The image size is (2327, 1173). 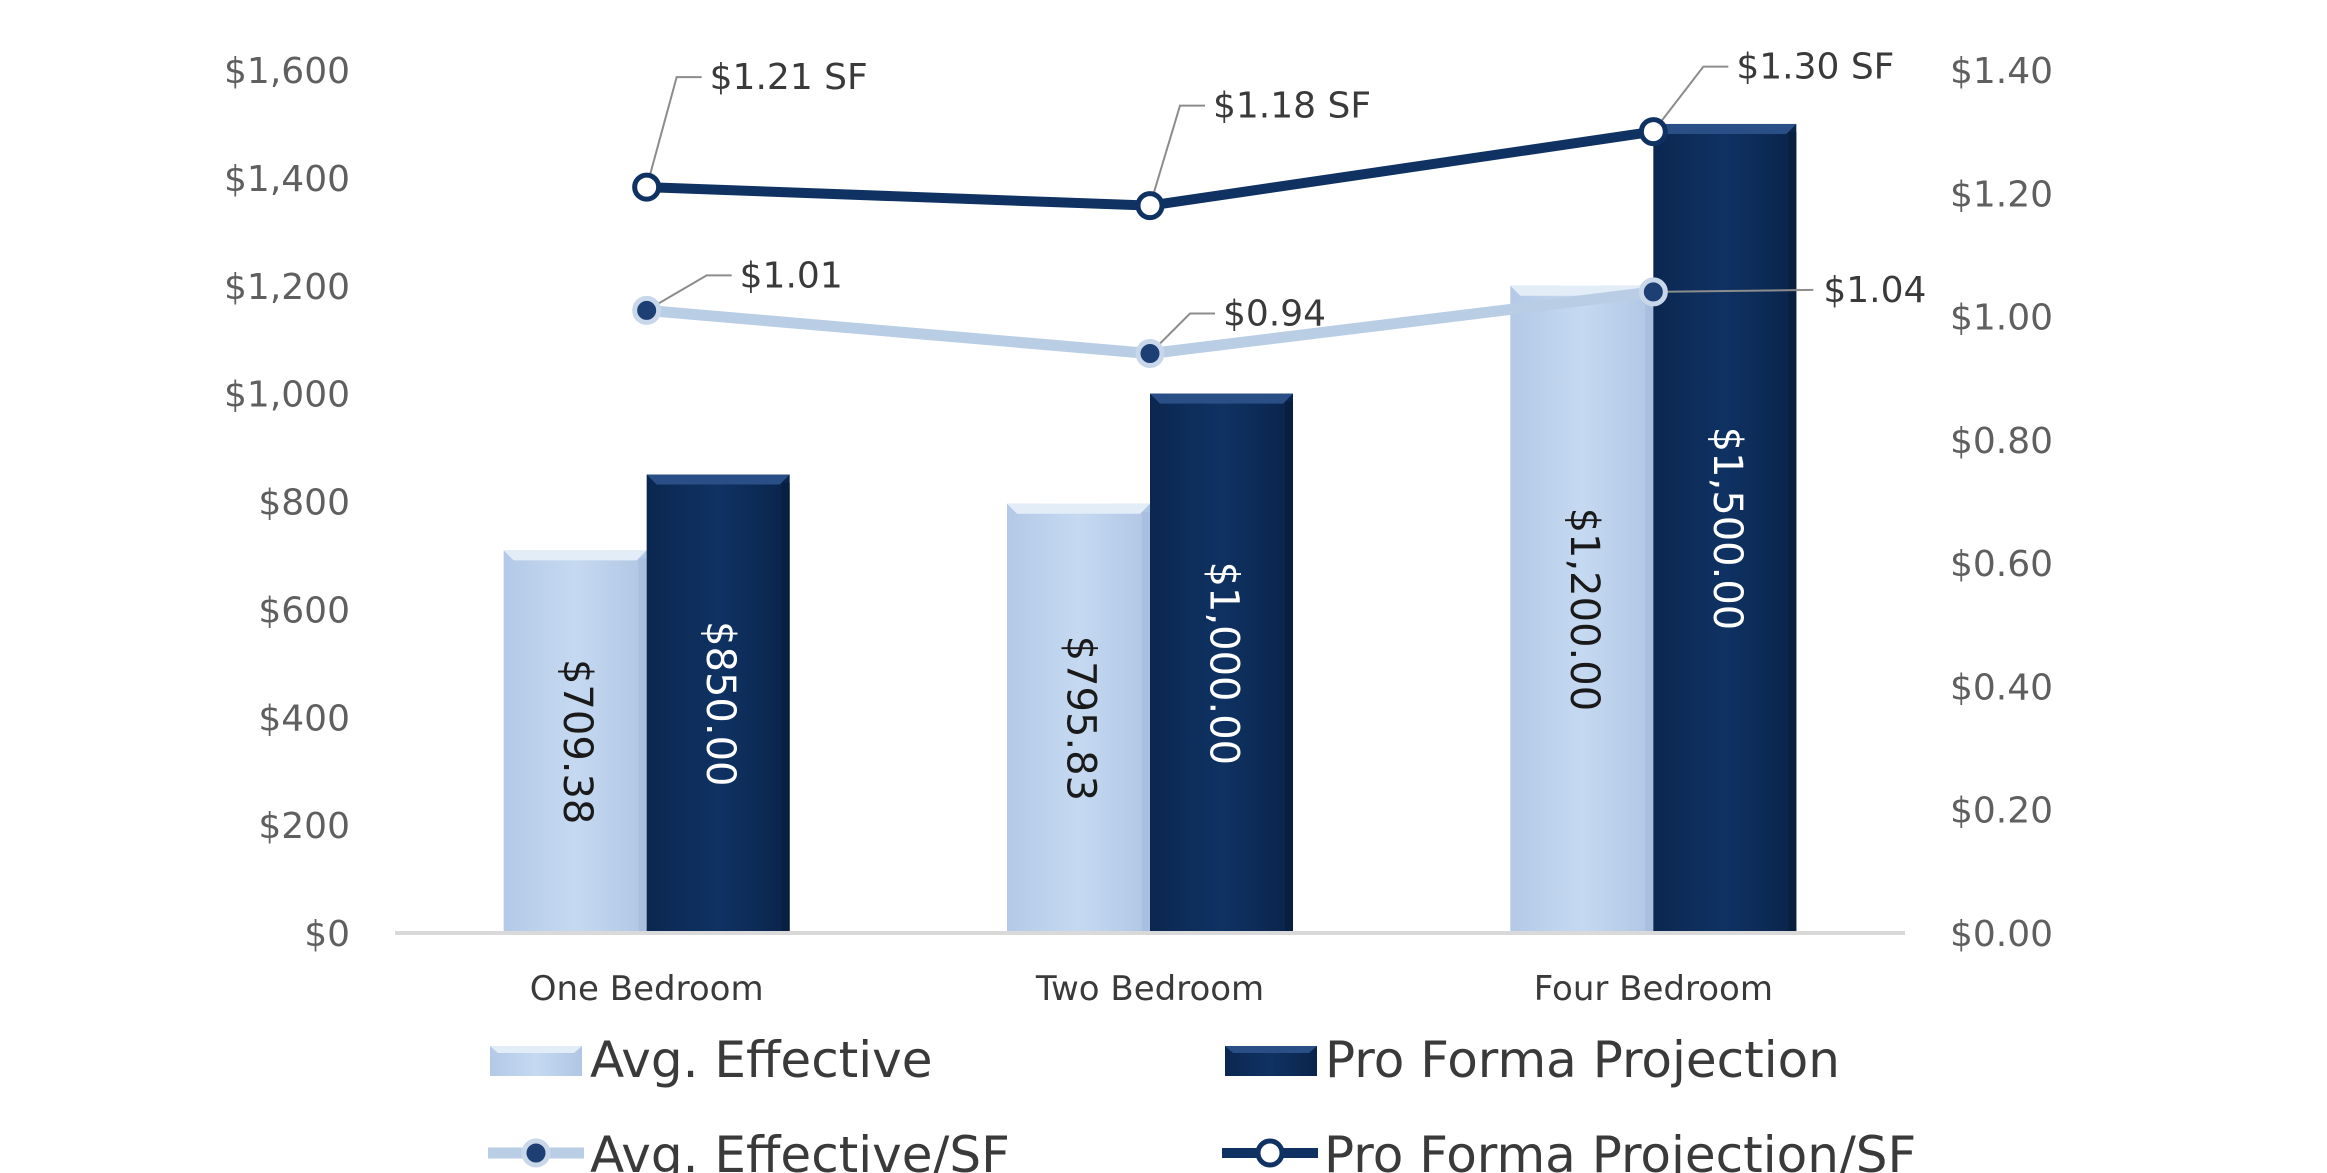 I want to click on avg-effective-sf-data-label: $1.04, so click(x=1874, y=290).